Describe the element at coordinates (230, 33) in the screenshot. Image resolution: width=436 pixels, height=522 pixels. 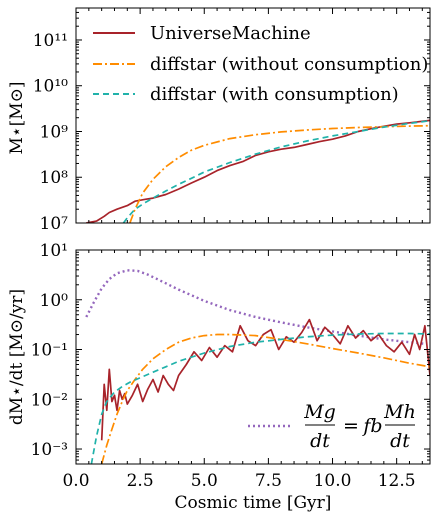
I see `legend-label-universemachine: UniverseMachine` at that location.